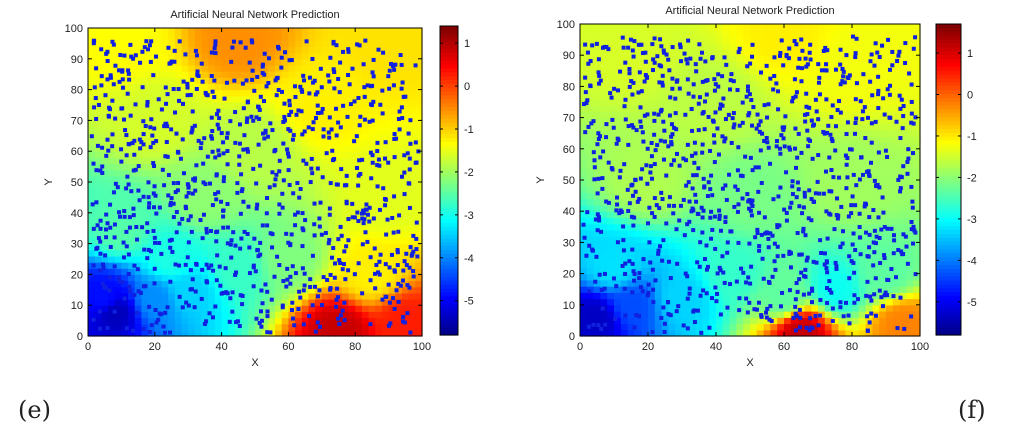 This screenshot has width=1014, height=435. I want to click on colorbar-segment, so click(449, 264).